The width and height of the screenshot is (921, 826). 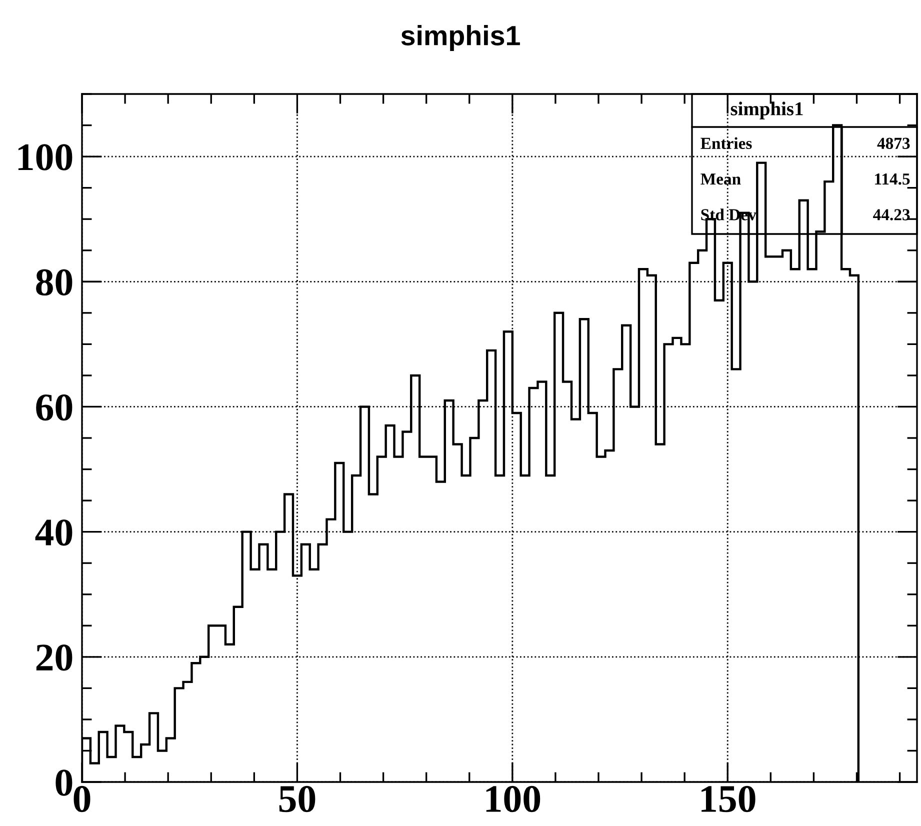 What do you see at coordinates (54, 407) in the screenshot?
I see `y-tick-label: 60` at bounding box center [54, 407].